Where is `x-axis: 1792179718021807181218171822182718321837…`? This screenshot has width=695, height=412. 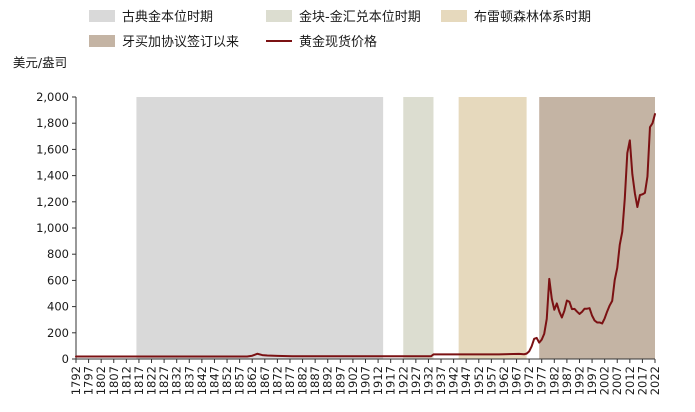
x-axis: 1792179718021807181218171822182718321837… is located at coordinates (365, 376).